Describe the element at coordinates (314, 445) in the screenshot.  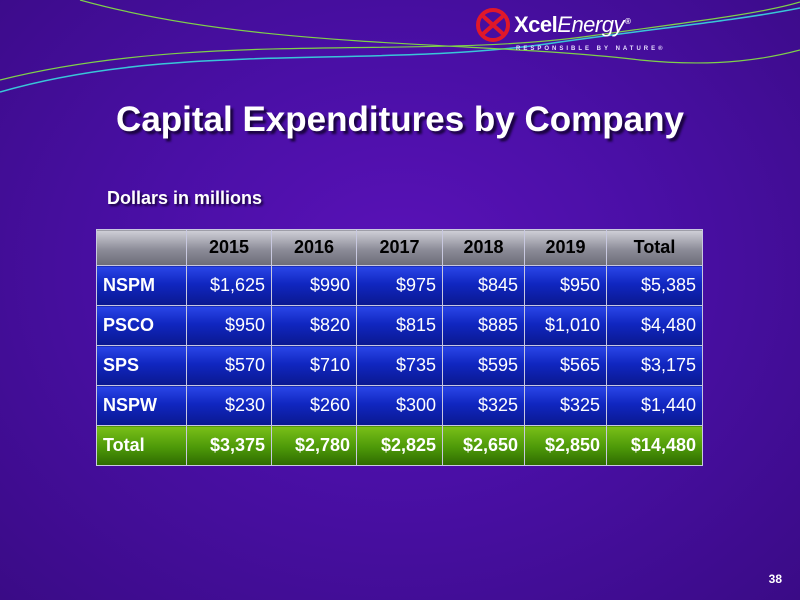
I see `total-cell: $2,780` at that location.